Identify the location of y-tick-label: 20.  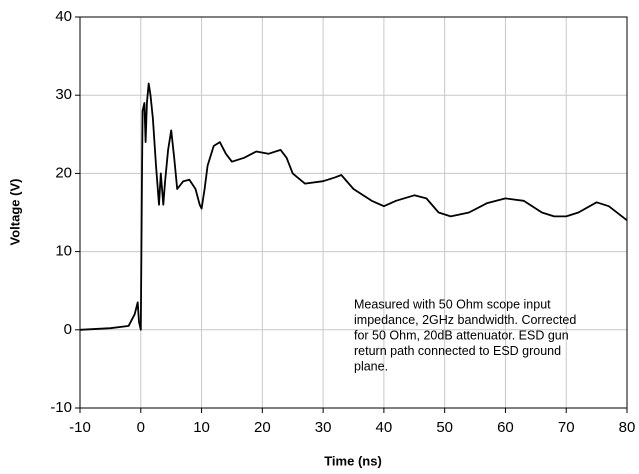
(63, 172).